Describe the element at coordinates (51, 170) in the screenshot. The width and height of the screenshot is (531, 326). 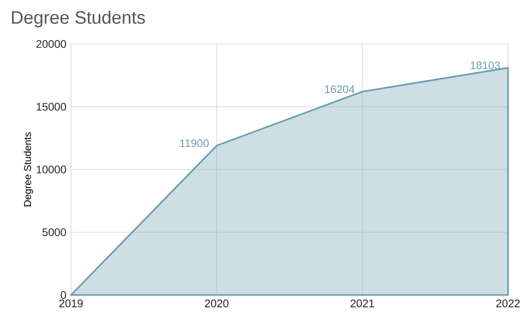
I see `y-tick-label: 10000` at that location.